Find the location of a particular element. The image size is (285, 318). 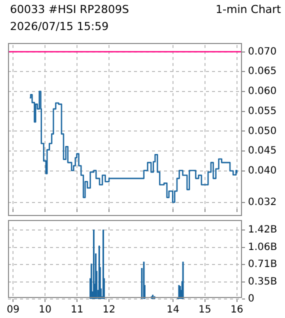

x-tick-label: 15 is located at coordinates (205, 310).